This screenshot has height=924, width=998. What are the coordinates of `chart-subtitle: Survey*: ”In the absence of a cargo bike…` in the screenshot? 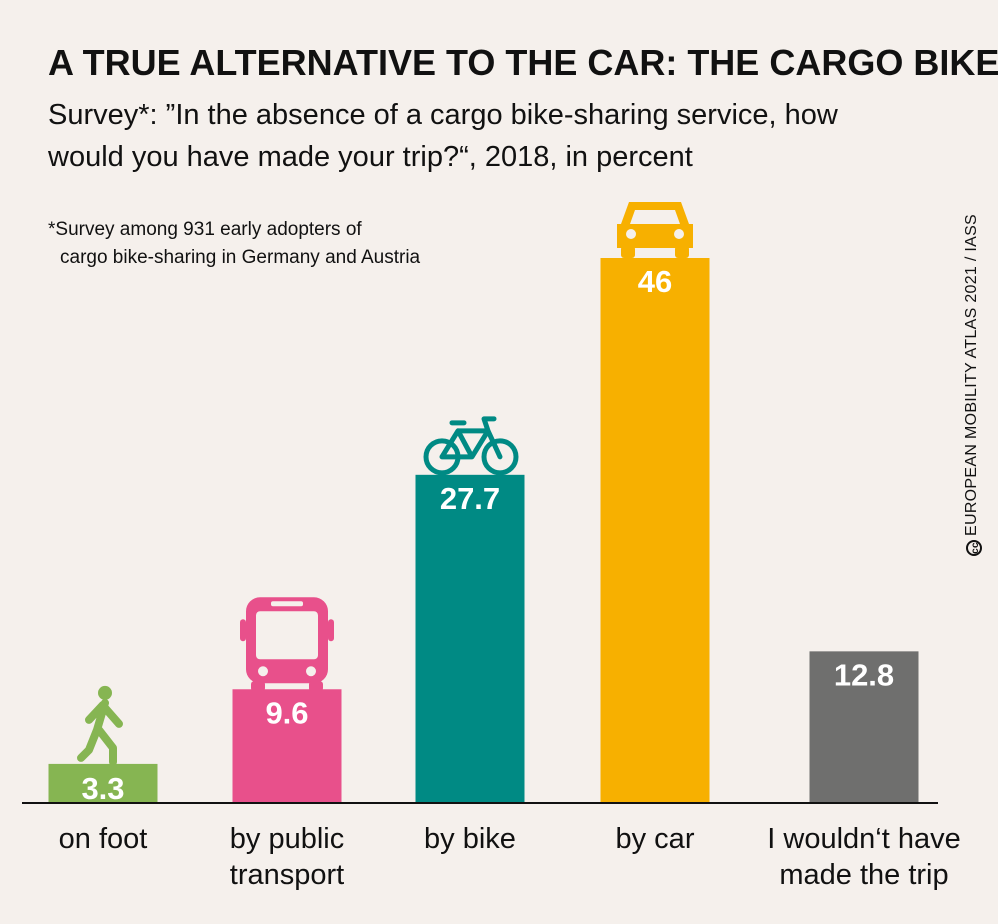 It's located at (443, 136).